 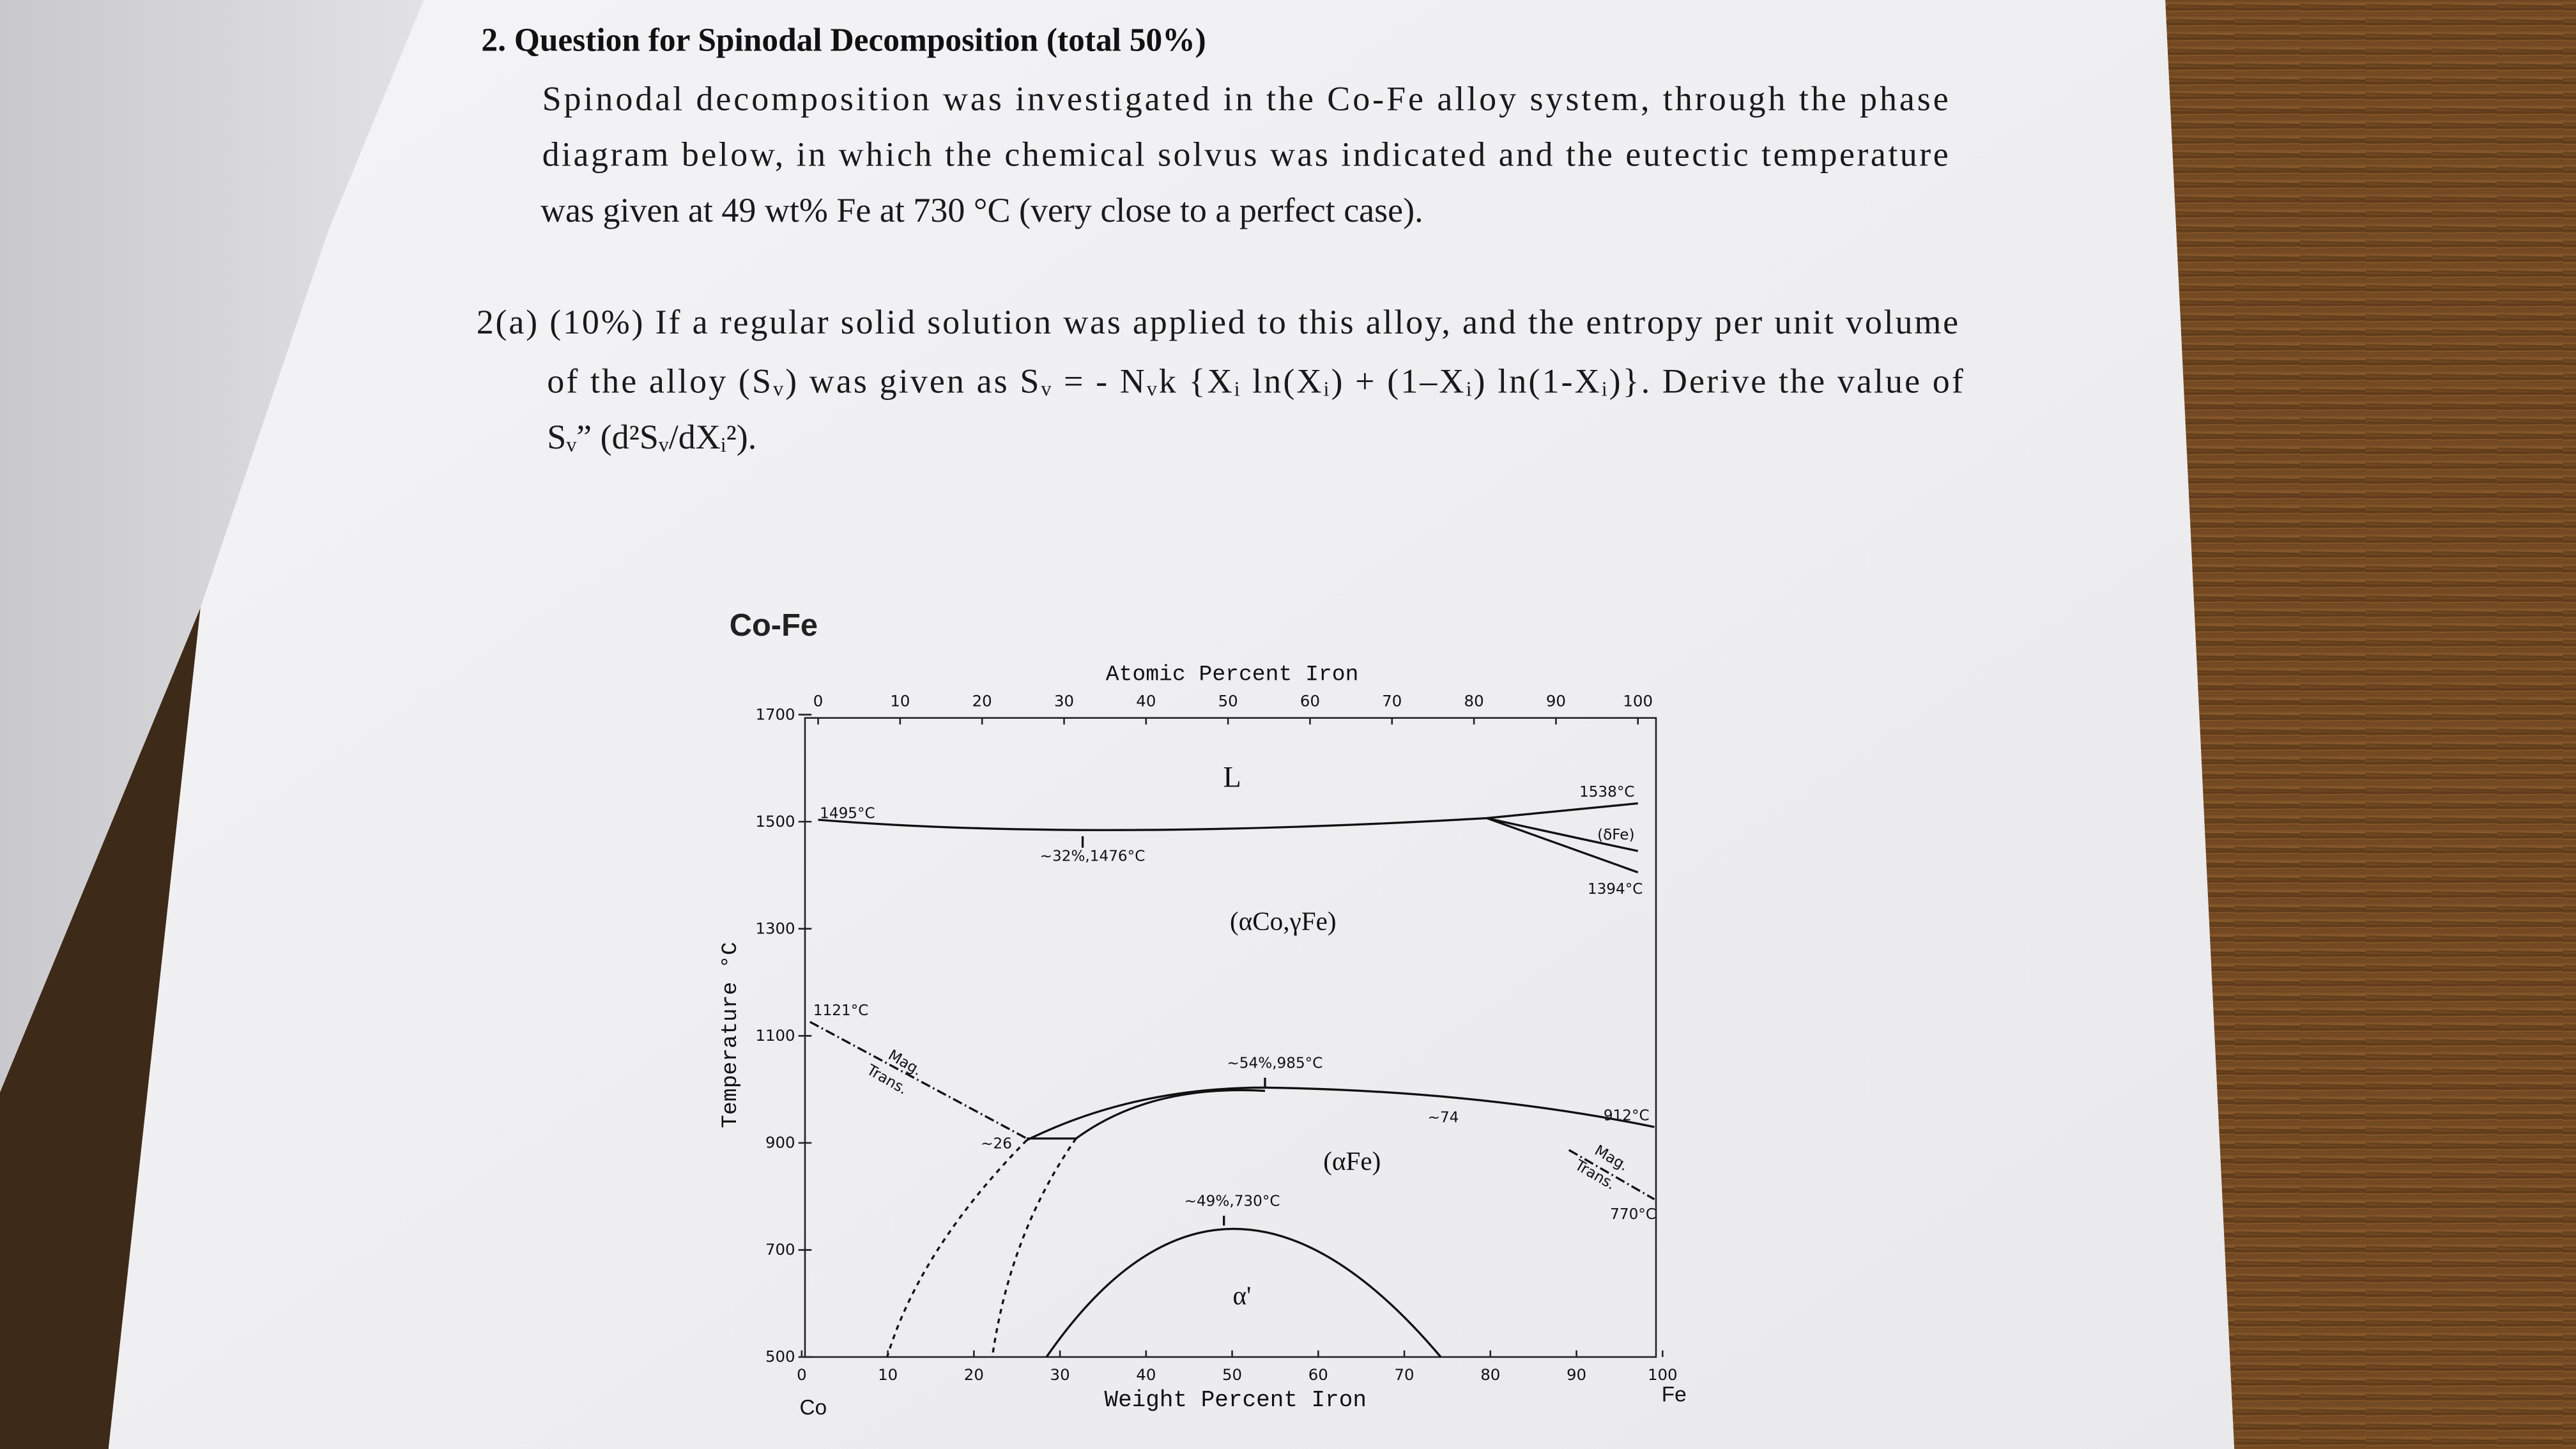 I want to click on chemical-solvus, so click(x=1243, y=1292).